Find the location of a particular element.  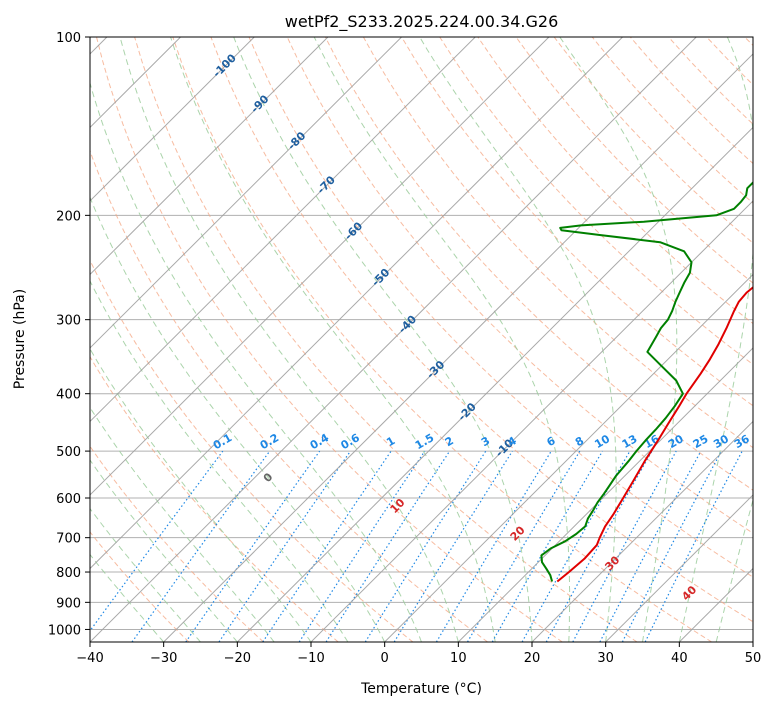

x-tick-label: −10 is located at coordinates (310, 658).